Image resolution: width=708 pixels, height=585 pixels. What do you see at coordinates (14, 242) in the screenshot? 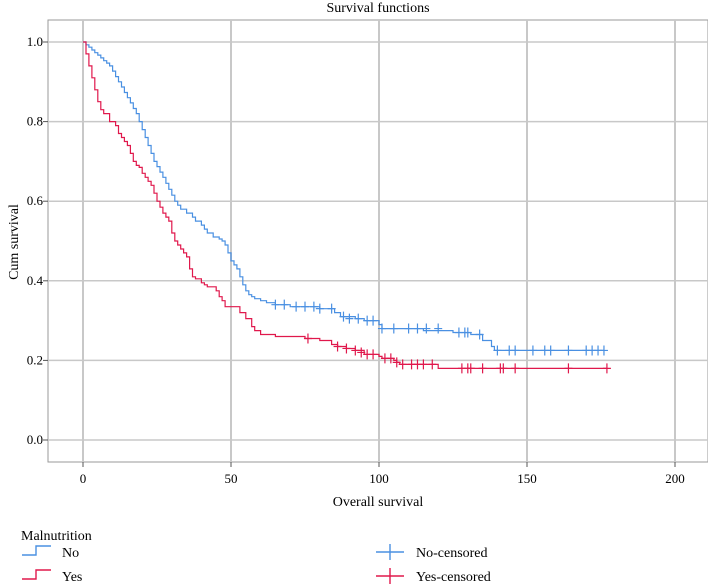
I see `y-axis-label: Cum survival` at bounding box center [14, 242].